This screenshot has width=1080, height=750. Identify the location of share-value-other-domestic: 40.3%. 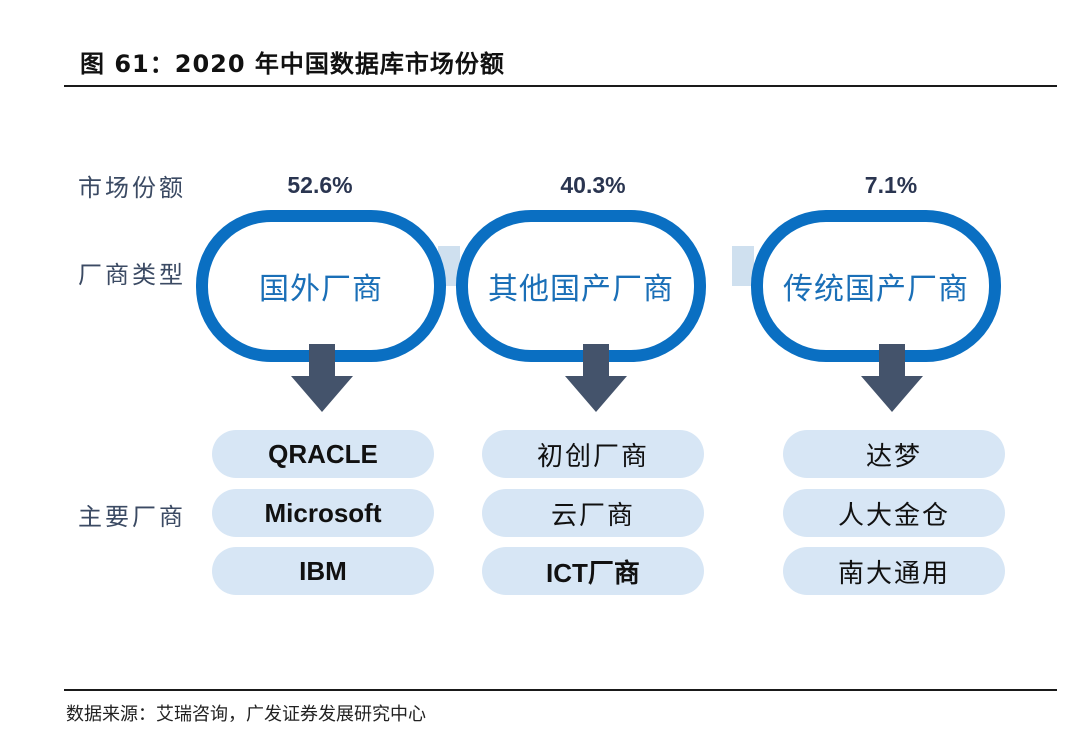
(593, 185).